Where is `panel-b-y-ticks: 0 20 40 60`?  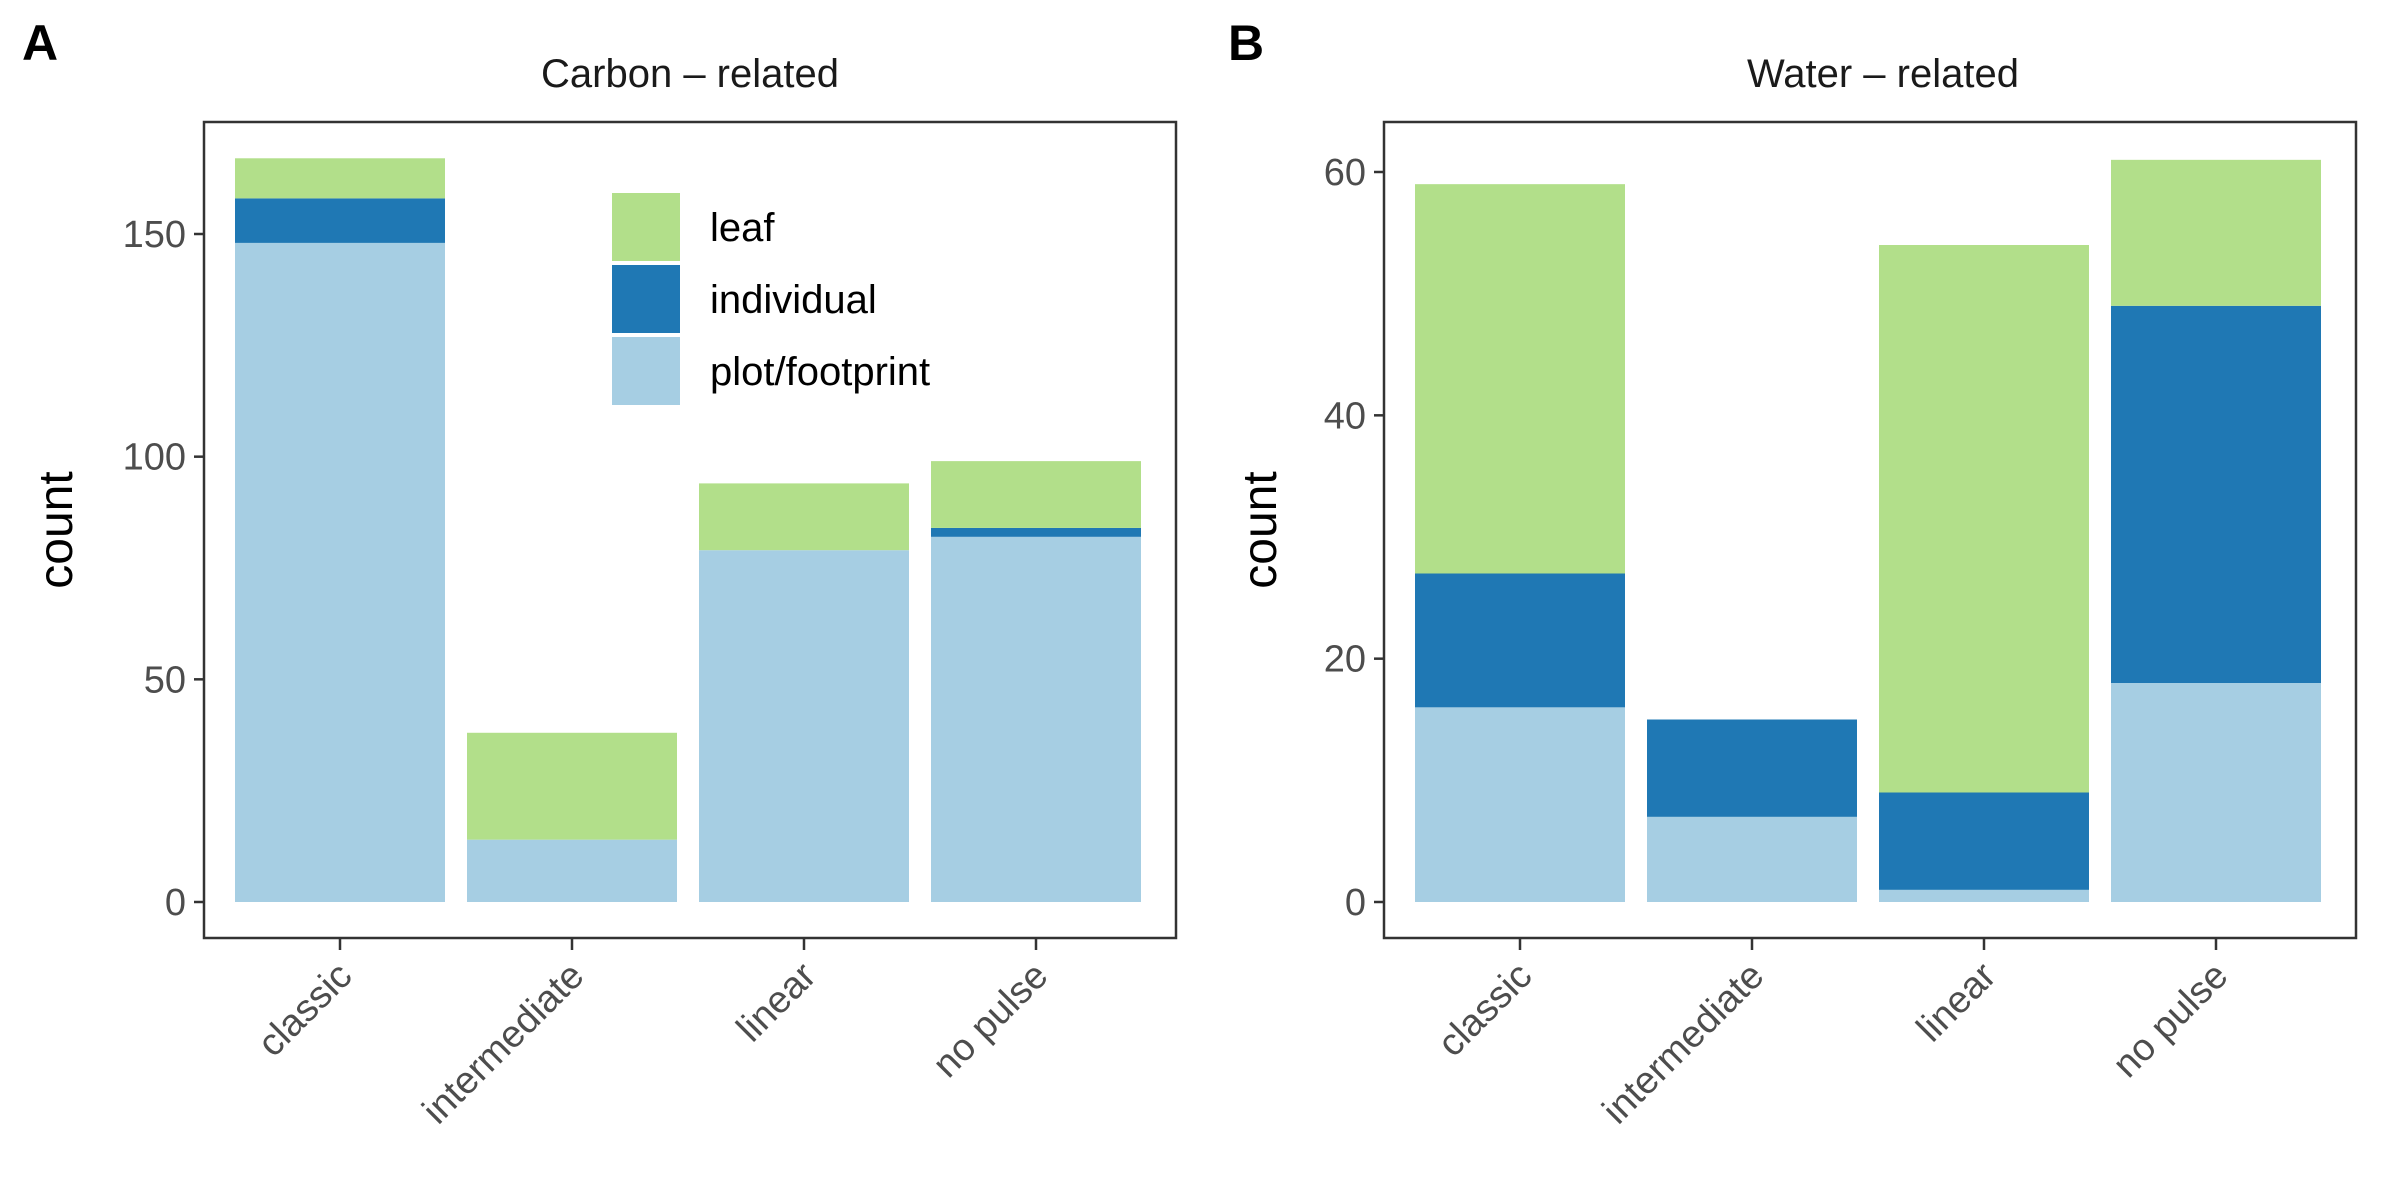
panel-b-y-ticks: 0 20 40 60 is located at coordinates (1354, 538).